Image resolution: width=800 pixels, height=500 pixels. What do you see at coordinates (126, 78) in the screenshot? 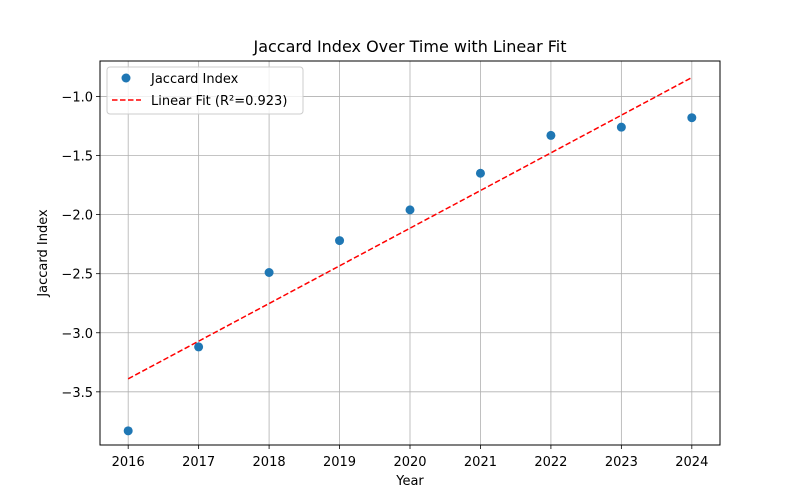
I see `legend-marker-scatter` at bounding box center [126, 78].